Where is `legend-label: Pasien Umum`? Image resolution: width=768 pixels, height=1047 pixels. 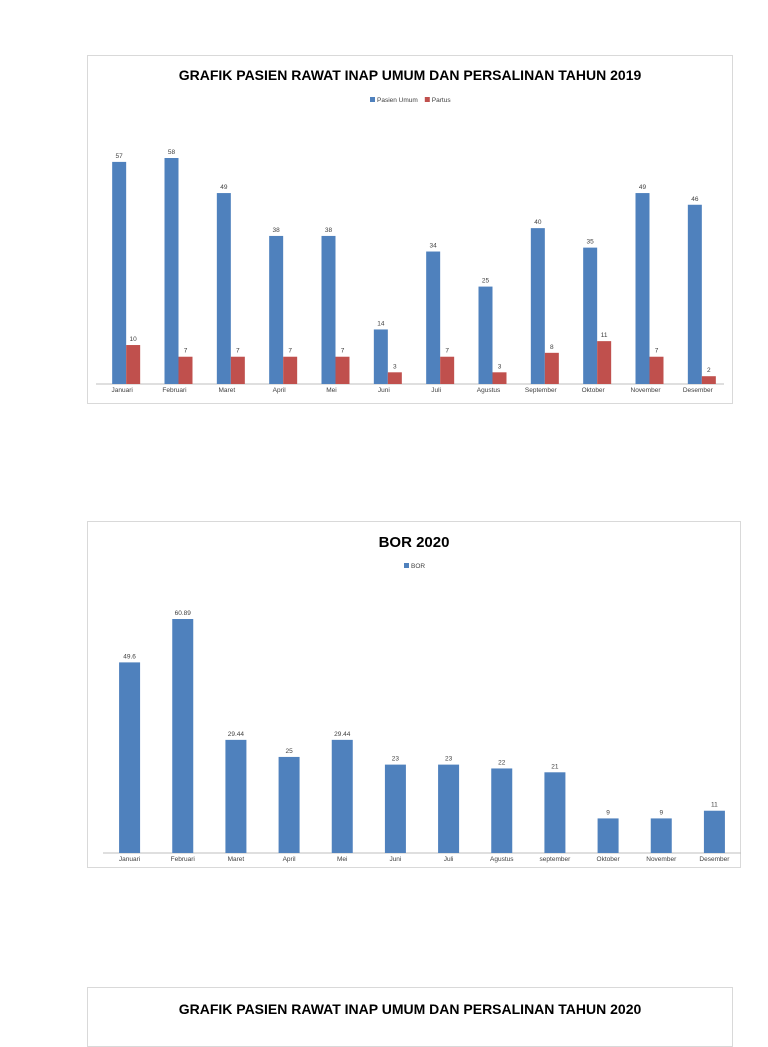
legend-label: Pasien Umum is located at coordinates (397, 100).